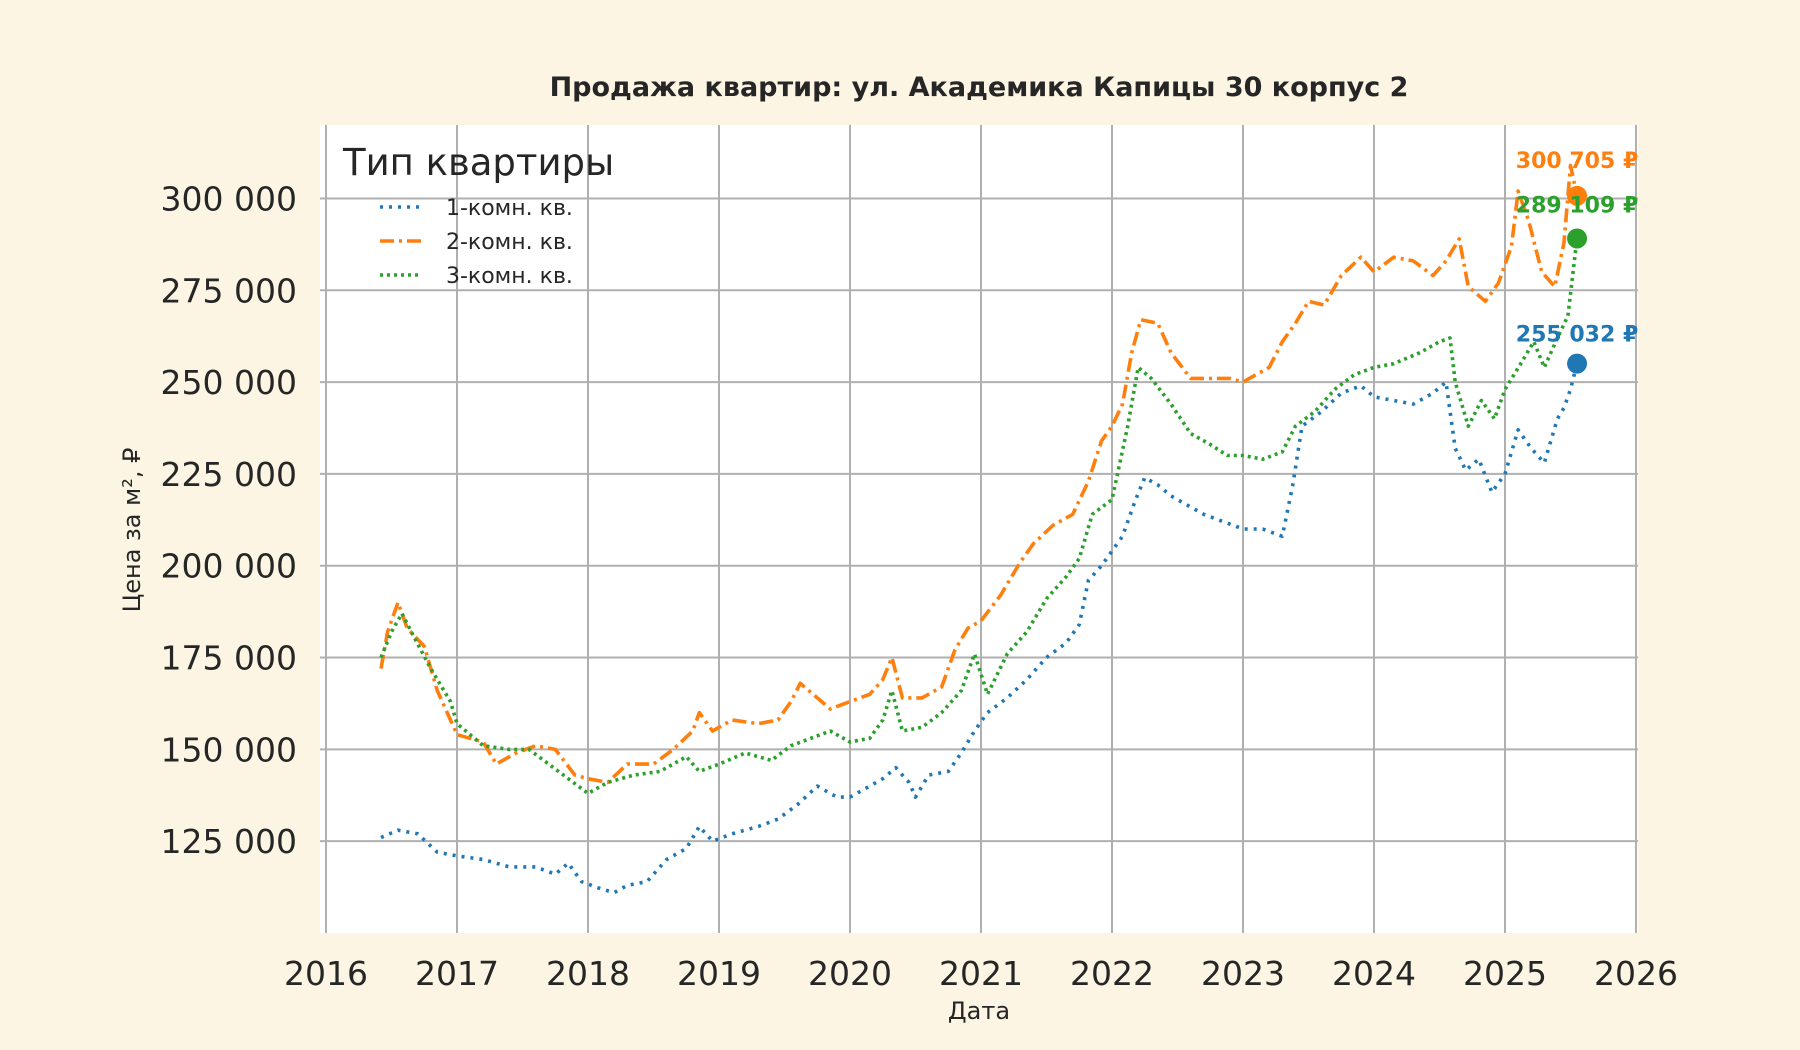  Describe the element at coordinates (478, 162) in the screenshot. I see `legend-title: Тип квартиры` at that location.